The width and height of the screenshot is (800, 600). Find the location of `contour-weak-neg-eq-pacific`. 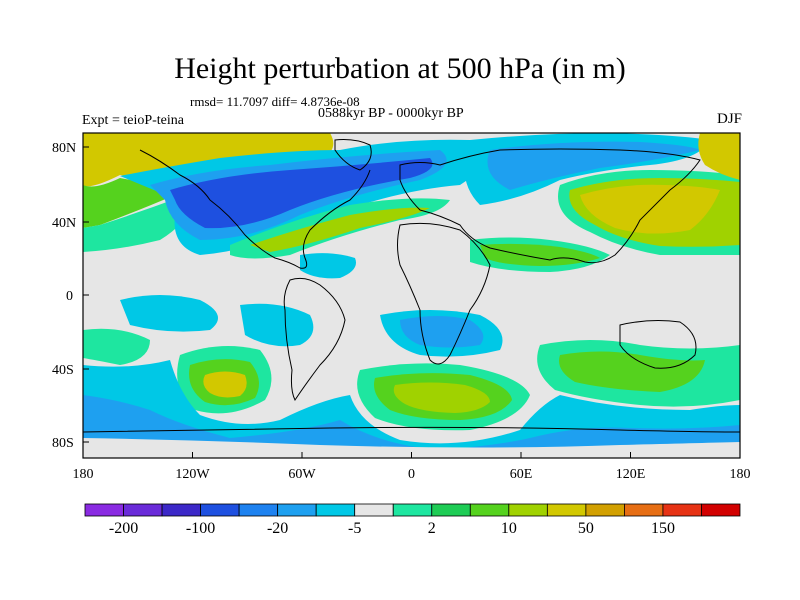

contour-weak-neg-eq-pacific is located at coordinates (169, 313).